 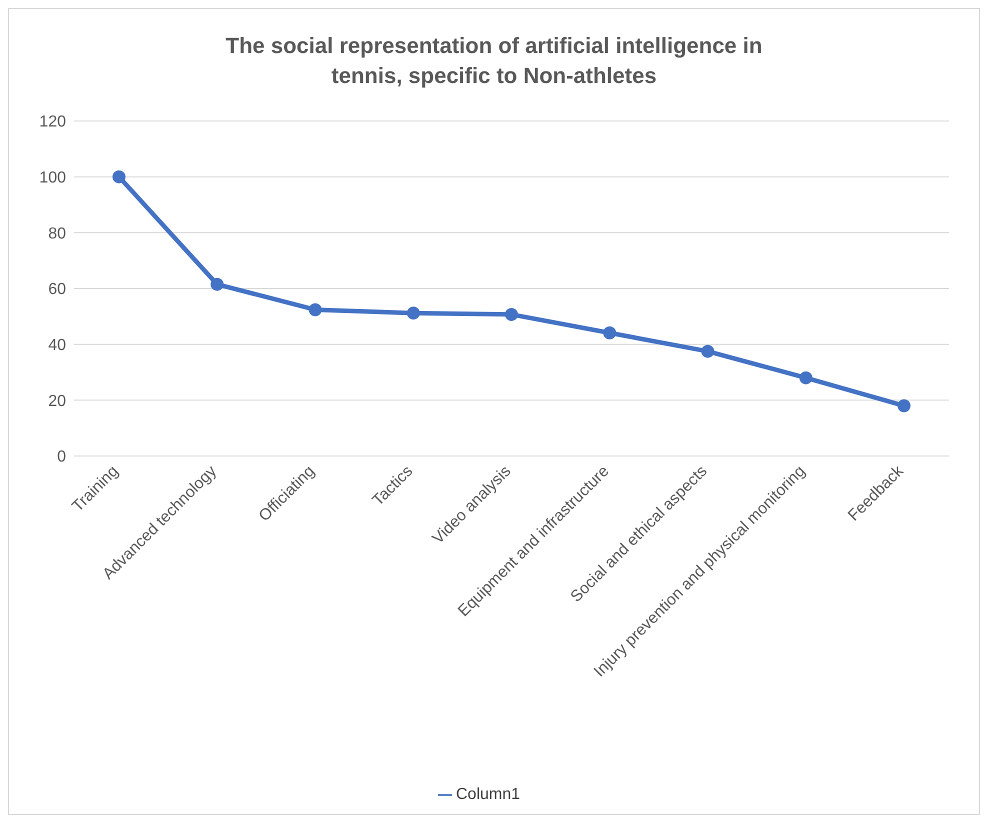 What do you see at coordinates (57, 345) in the screenshot?
I see `y-tick-label: 40` at bounding box center [57, 345].